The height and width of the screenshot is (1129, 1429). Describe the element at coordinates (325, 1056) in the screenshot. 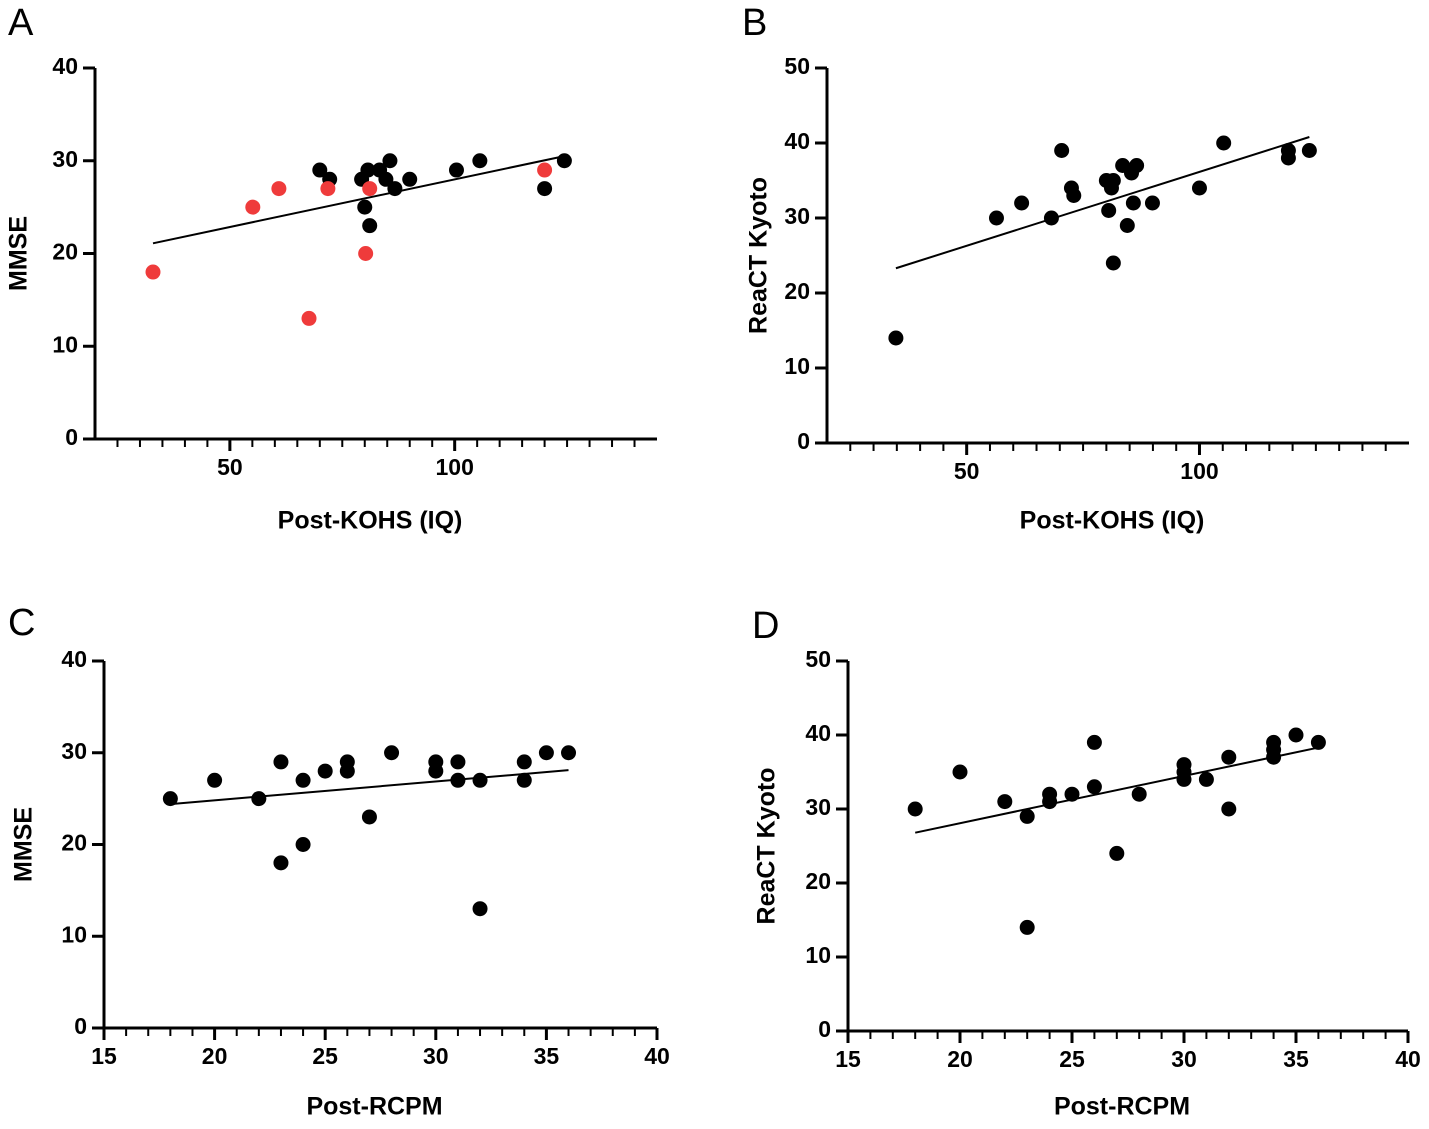

I see `x-tick-label: 25` at that location.